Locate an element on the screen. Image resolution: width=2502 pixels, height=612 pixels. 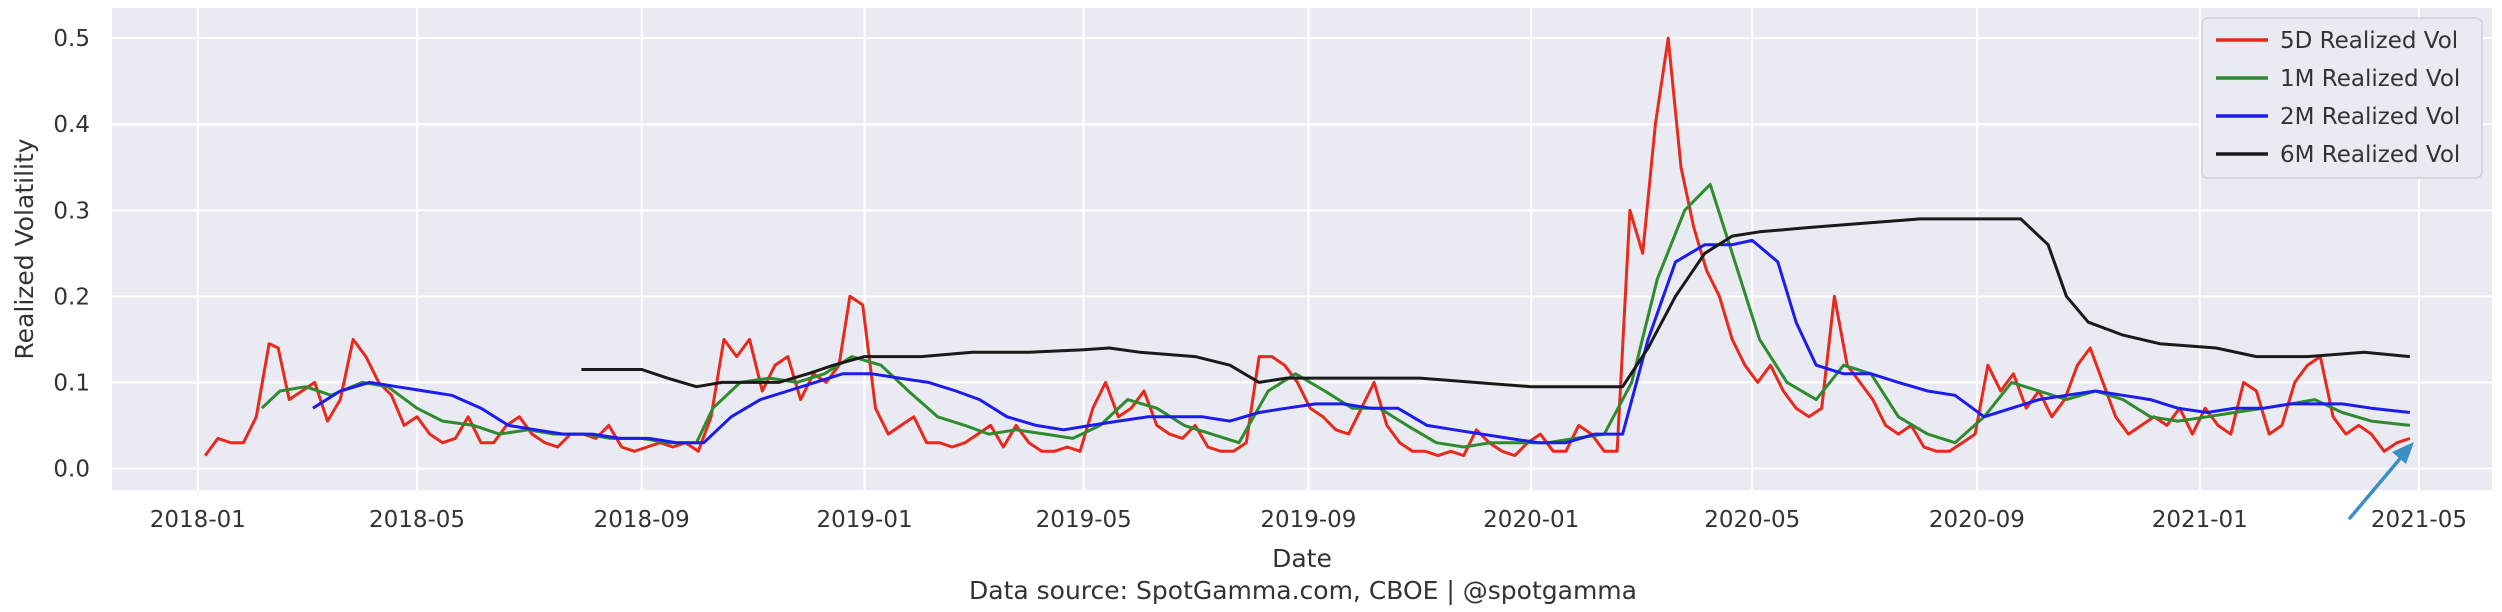
y-tick-label: 0.3 is located at coordinates (71, 211).